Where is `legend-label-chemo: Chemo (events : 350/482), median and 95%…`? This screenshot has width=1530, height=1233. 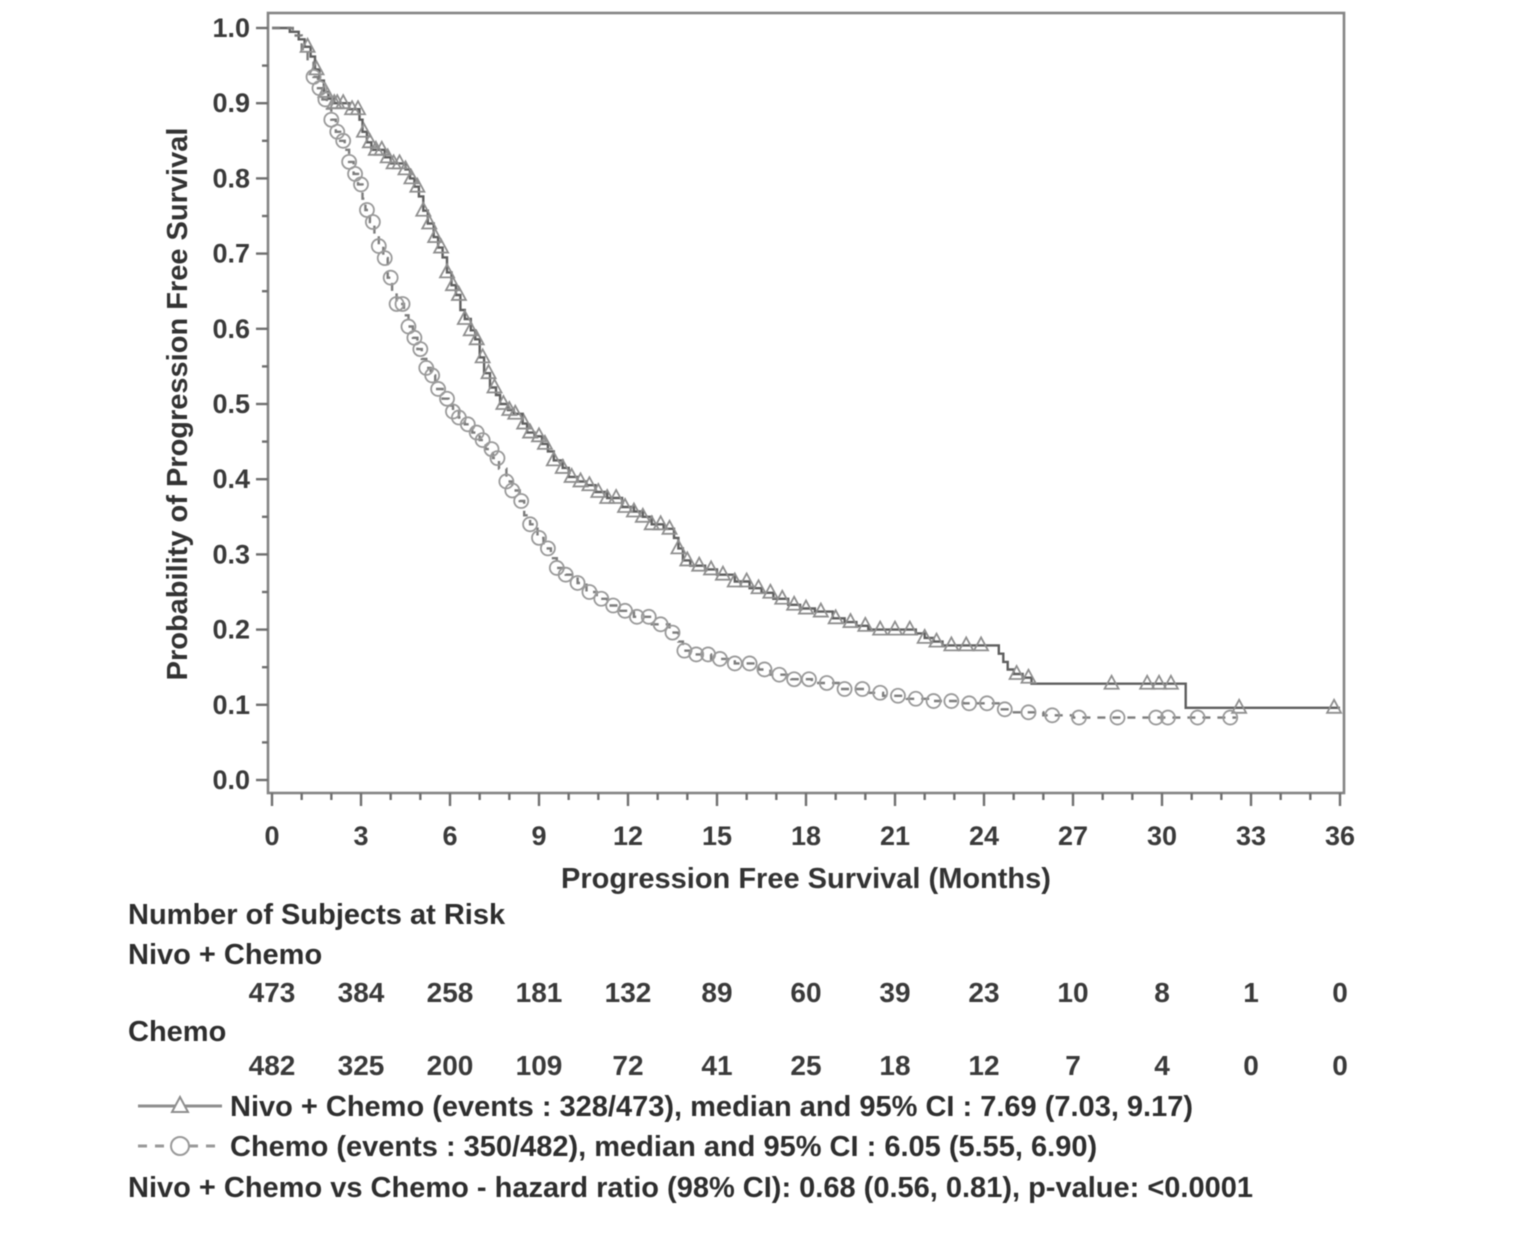 legend-label-chemo: Chemo (events : 350/482), median and 95%… is located at coordinates (663, 1147).